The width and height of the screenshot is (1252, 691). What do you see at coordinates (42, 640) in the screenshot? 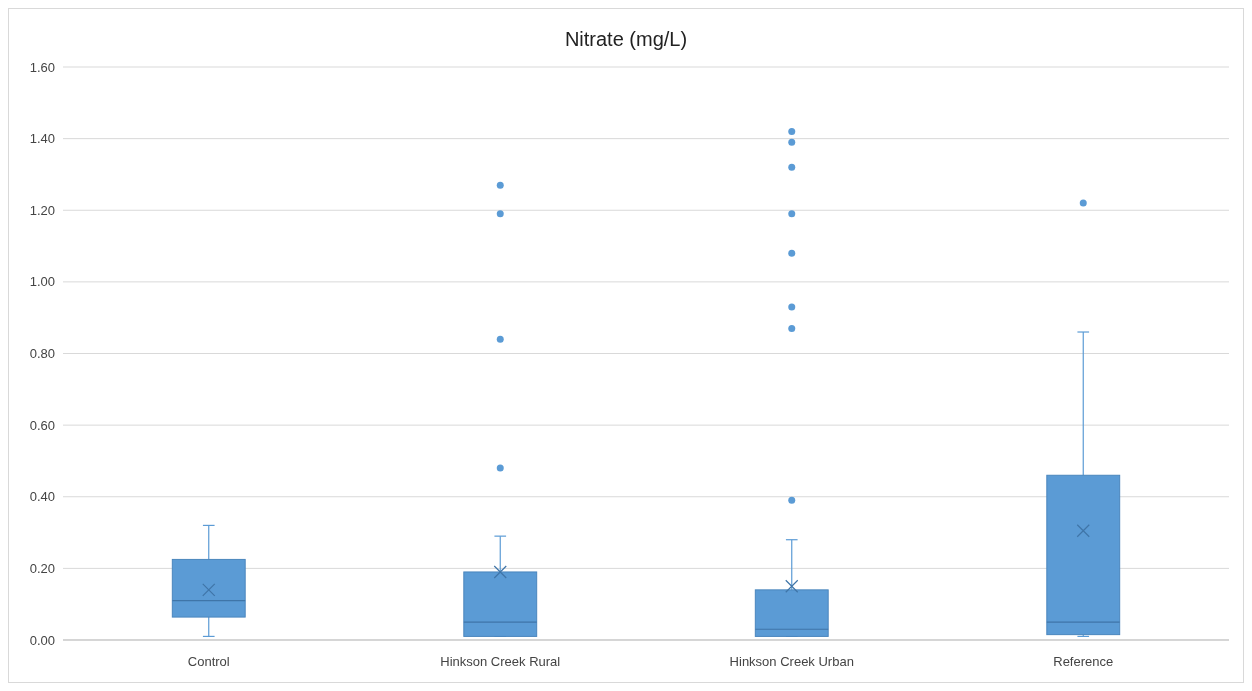
I see `y-tick-label: 0.00` at bounding box center [42, 640].